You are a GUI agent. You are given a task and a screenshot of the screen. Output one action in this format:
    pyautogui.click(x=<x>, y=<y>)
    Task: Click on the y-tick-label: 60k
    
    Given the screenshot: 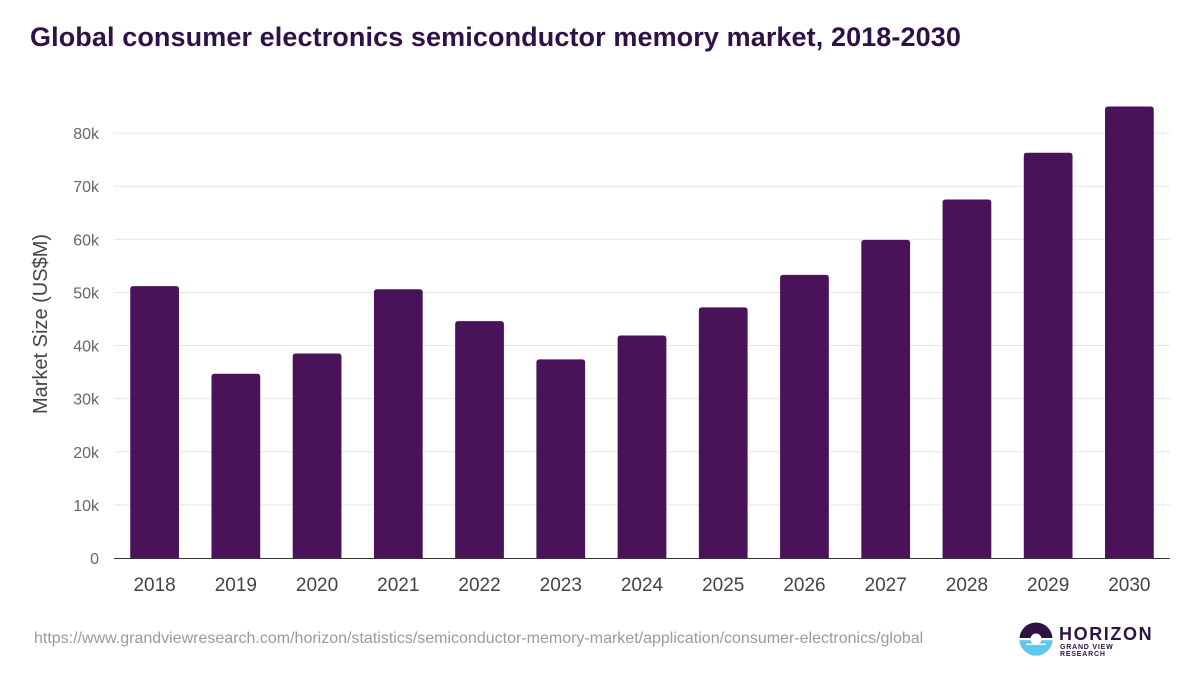 What is the action you would take?
    pyautogui.click(x=86, y=240)
    